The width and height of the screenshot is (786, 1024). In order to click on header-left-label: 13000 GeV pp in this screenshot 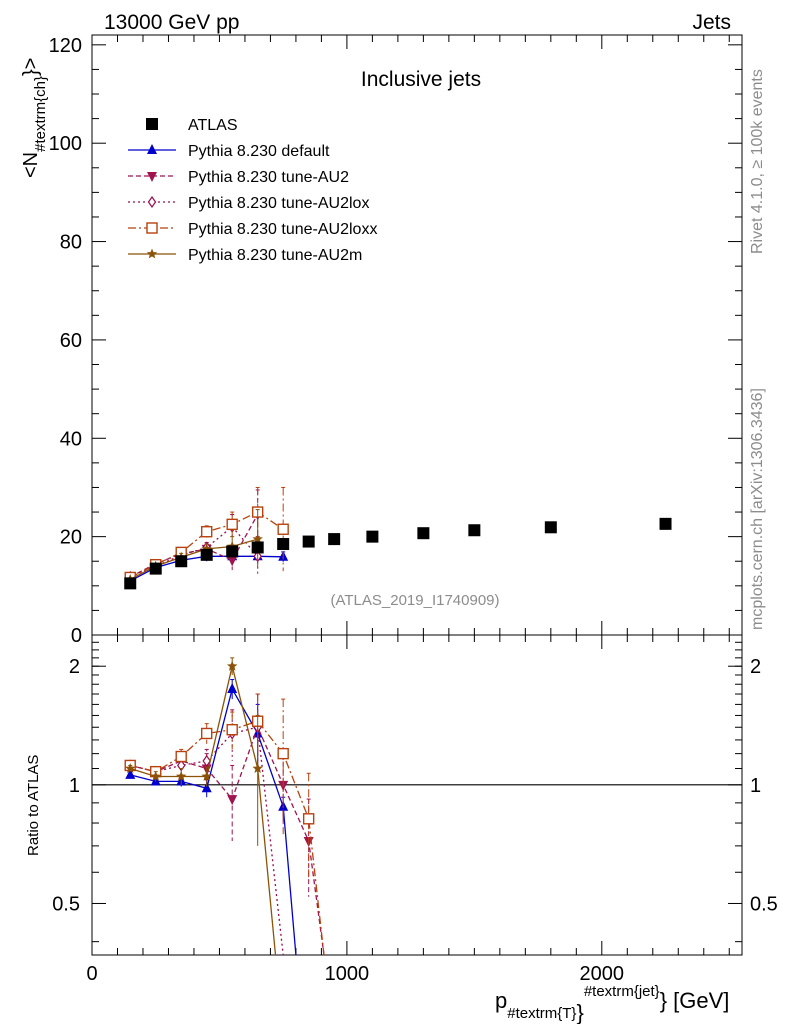, I will do `click(171, 22)`.